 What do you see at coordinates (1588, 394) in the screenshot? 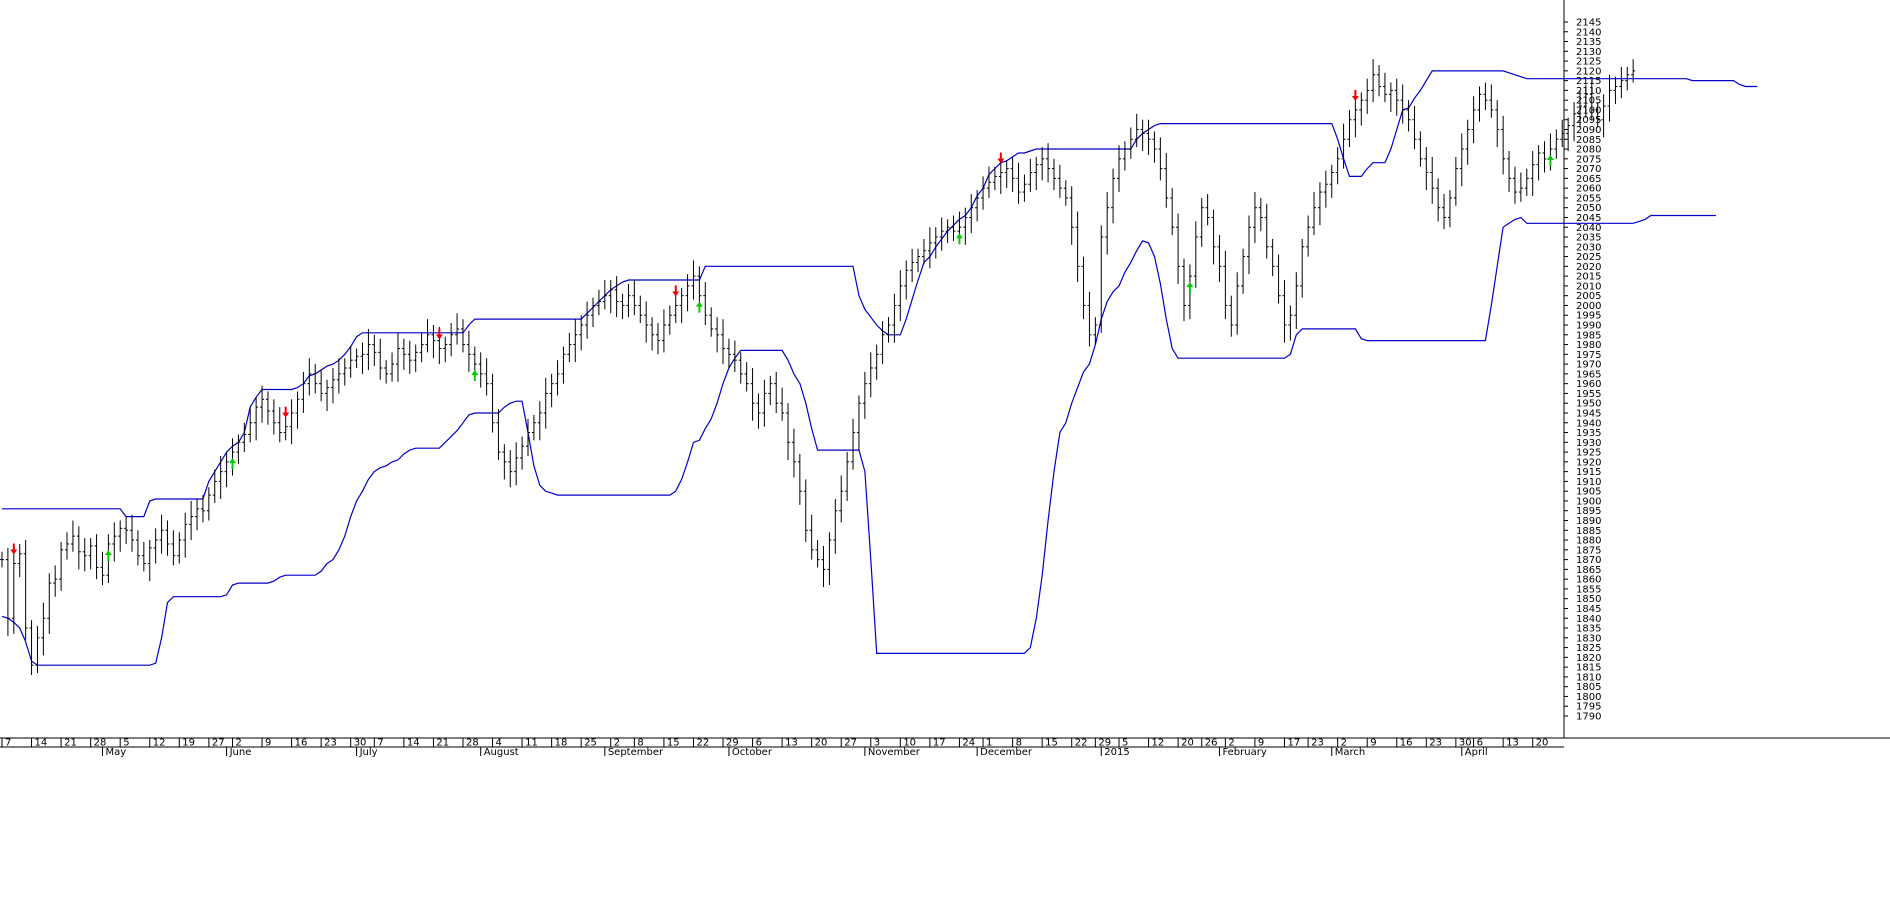
I see `y-tick-label: 1955` at bounding box center [1588, 394].